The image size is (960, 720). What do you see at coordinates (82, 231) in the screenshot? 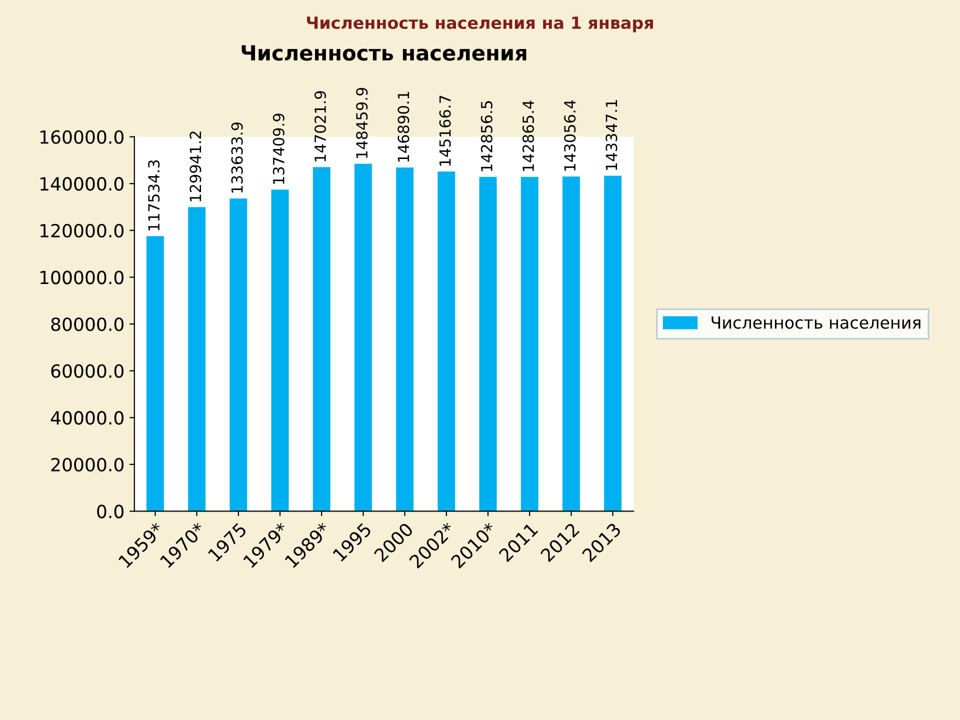
I see `y-tick-label: 120000.0` at bounding box center [82, 231].